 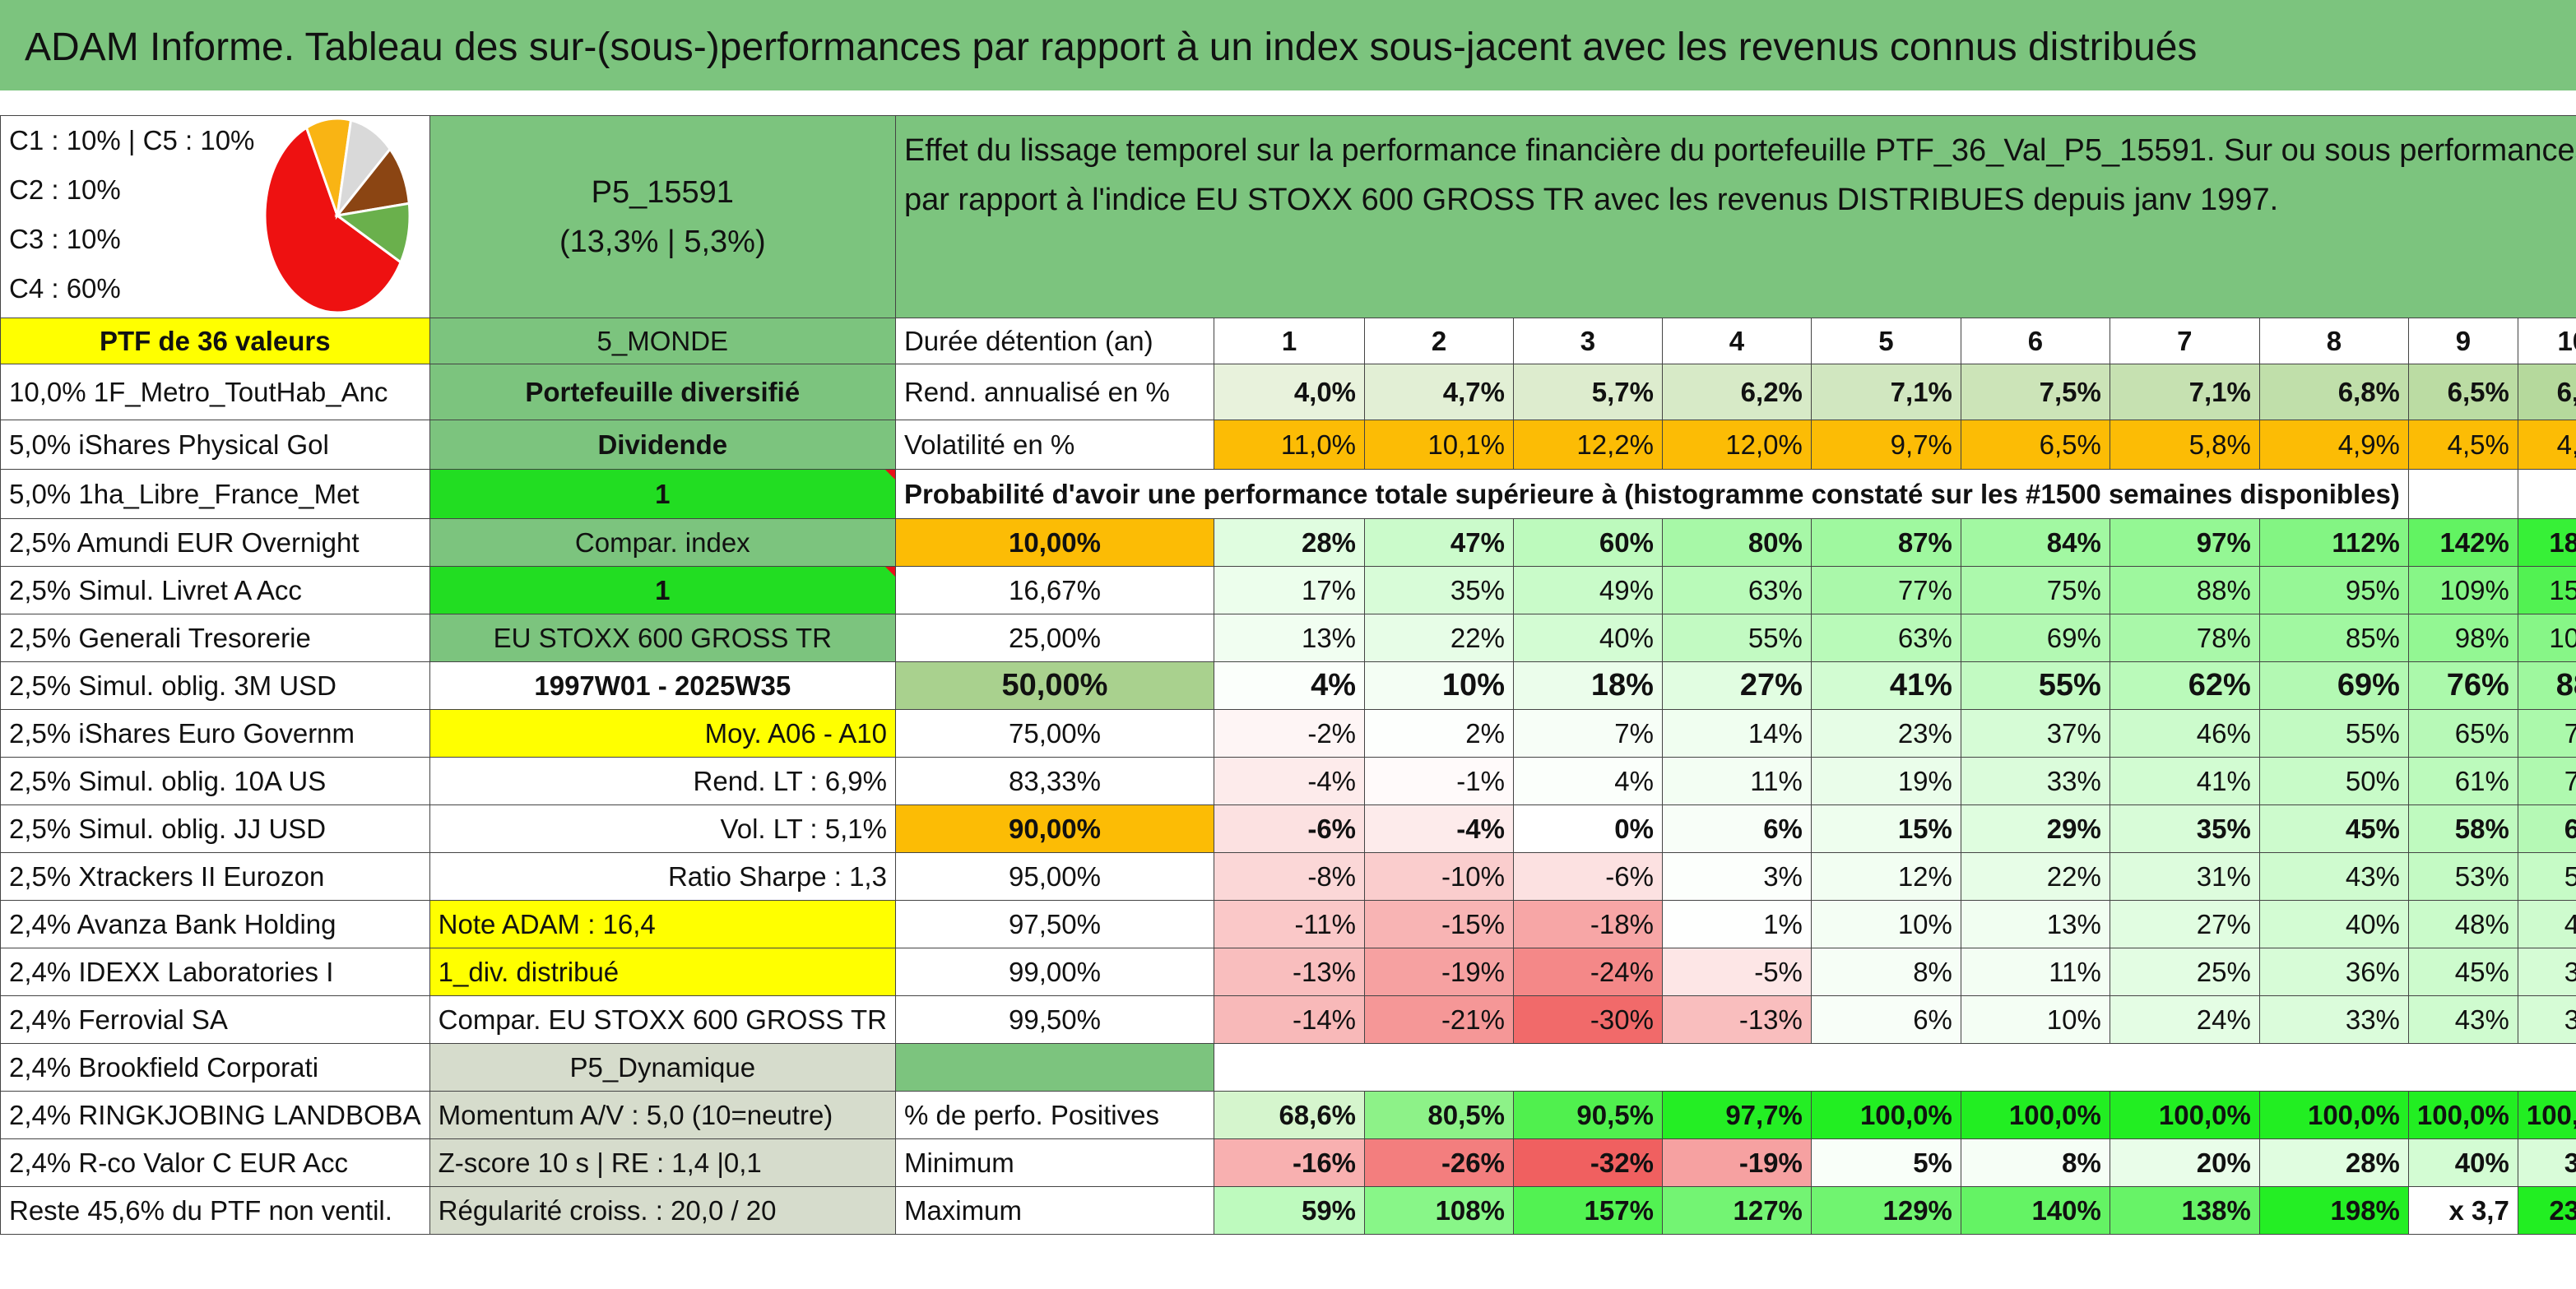 What do you see at coordinates (2546, 781) in the screenshot?
I see `quantile-value: 72%` at bounding box center [2546, 781].